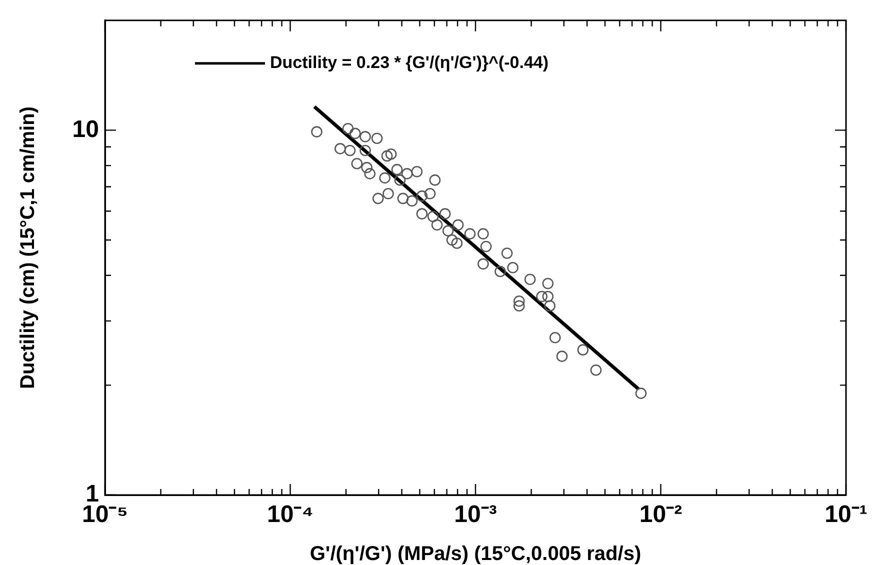  Describe the element at coordinates (476, 554) in the screenshot. I see `x-axis-title: G'/(η'/G') (MPa/s) (15°C,0.005 rad/s)` at that location.